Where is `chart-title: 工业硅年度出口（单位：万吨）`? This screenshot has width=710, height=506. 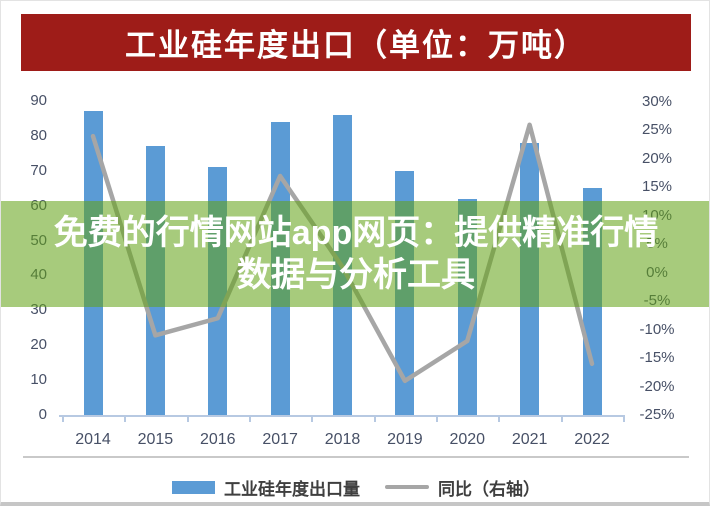
chart-title: 工业硅年度出口（单位：万吨） is located at coordinates (356, 45).